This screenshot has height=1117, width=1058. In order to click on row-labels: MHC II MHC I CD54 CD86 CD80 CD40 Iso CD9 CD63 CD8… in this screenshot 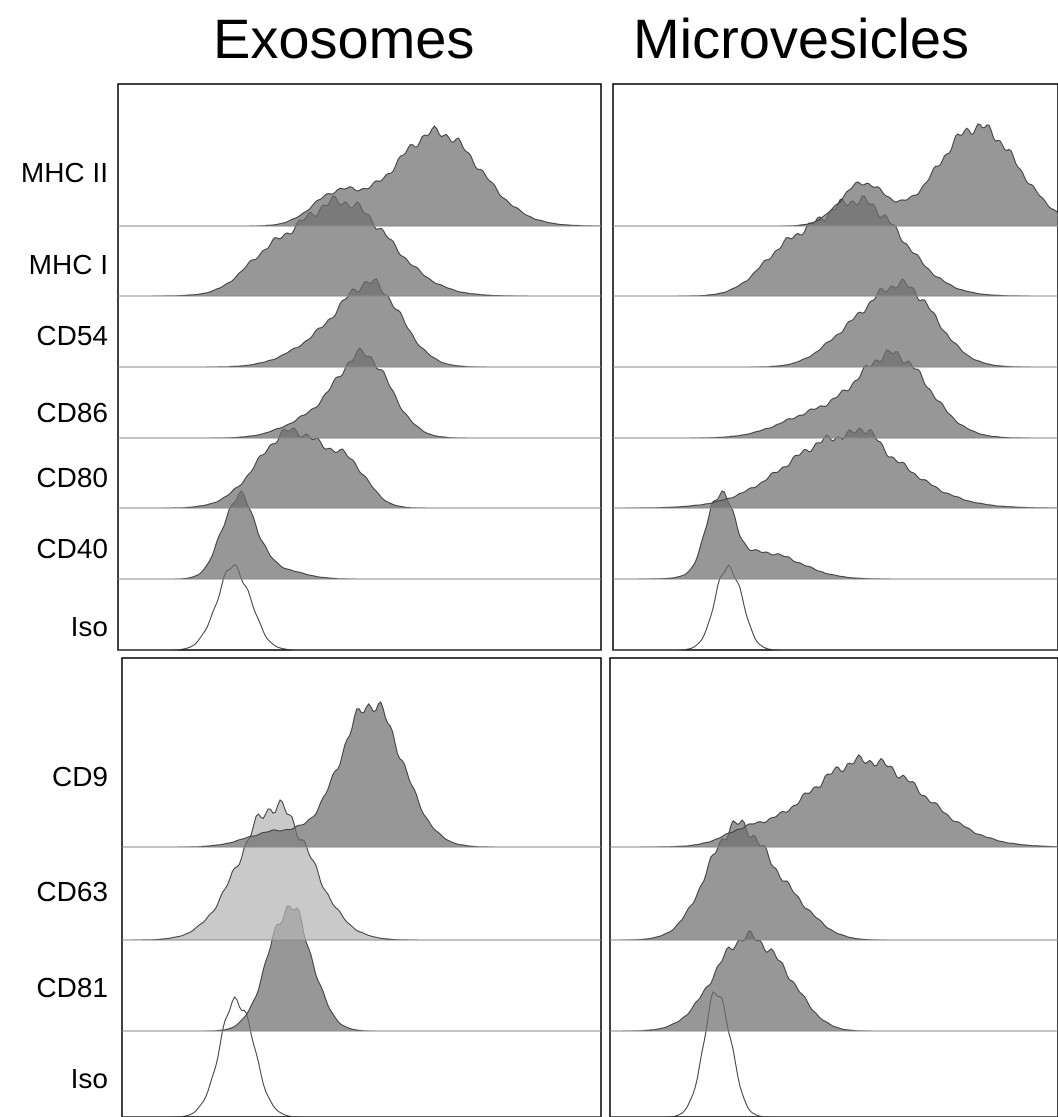, I will do `click(64, 625)`.